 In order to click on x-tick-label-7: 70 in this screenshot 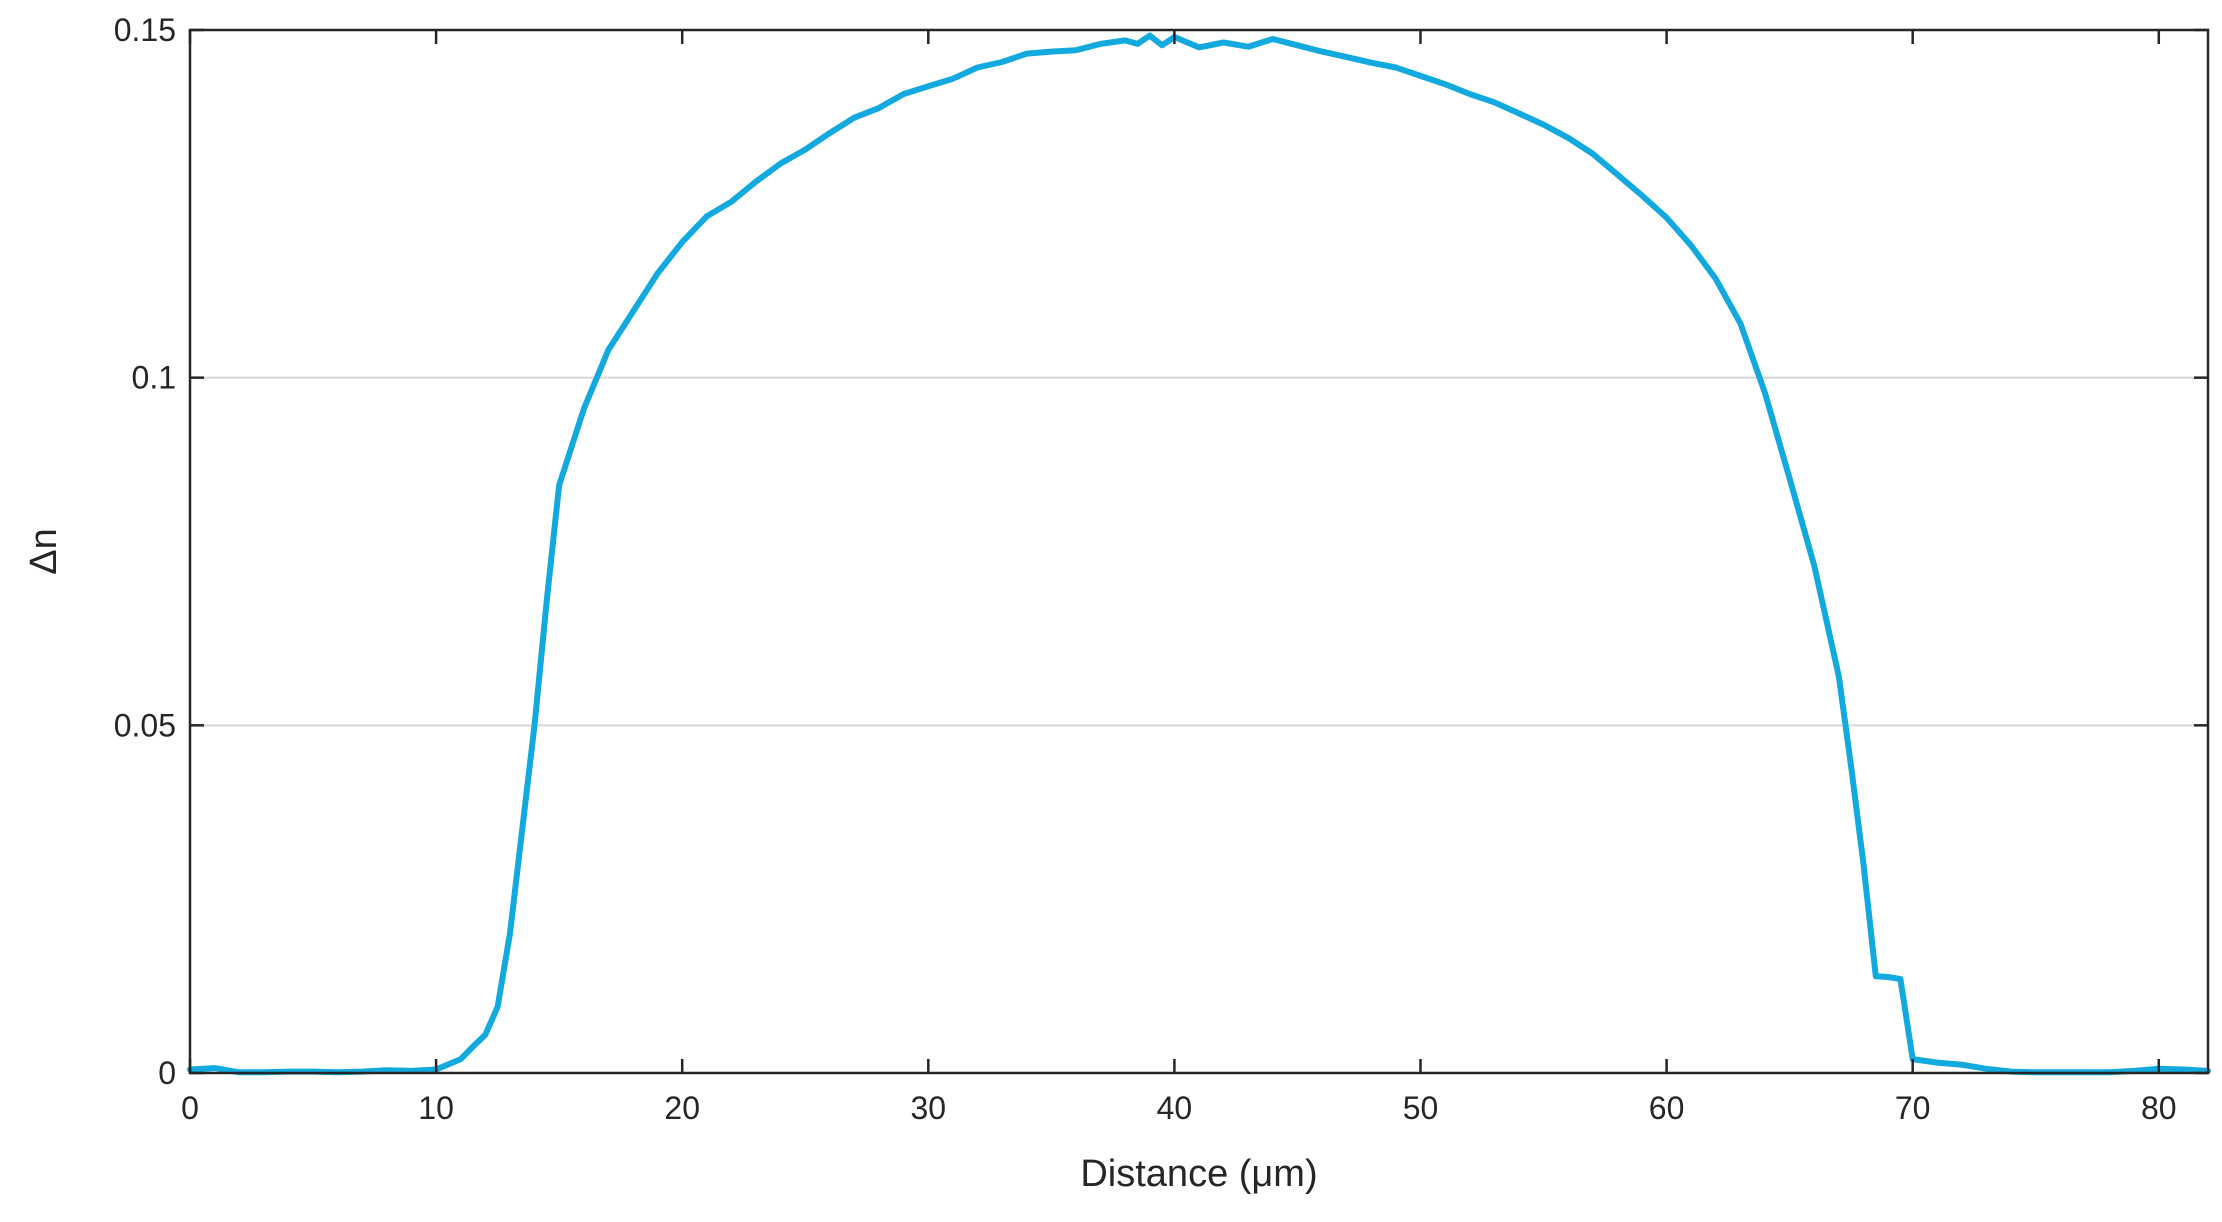, I will do `click(1913, 1108)`.